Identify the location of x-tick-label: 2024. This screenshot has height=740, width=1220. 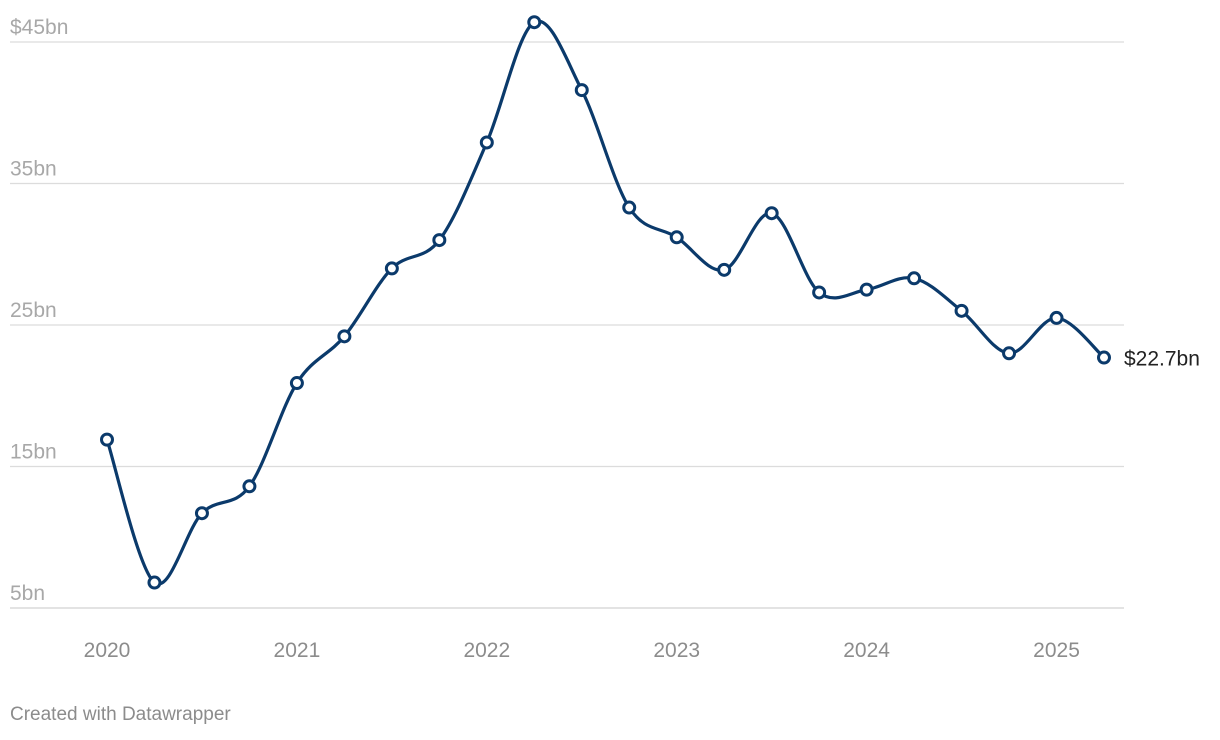
(866, 650).